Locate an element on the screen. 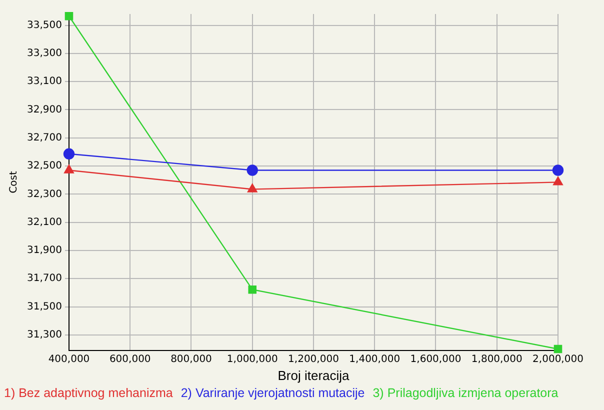 The image size is (604, 410). x-tick-label: 1,400,000 is located at coordinates (374, 359).